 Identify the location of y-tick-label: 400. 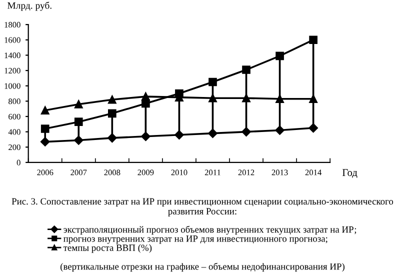
(14, 132).